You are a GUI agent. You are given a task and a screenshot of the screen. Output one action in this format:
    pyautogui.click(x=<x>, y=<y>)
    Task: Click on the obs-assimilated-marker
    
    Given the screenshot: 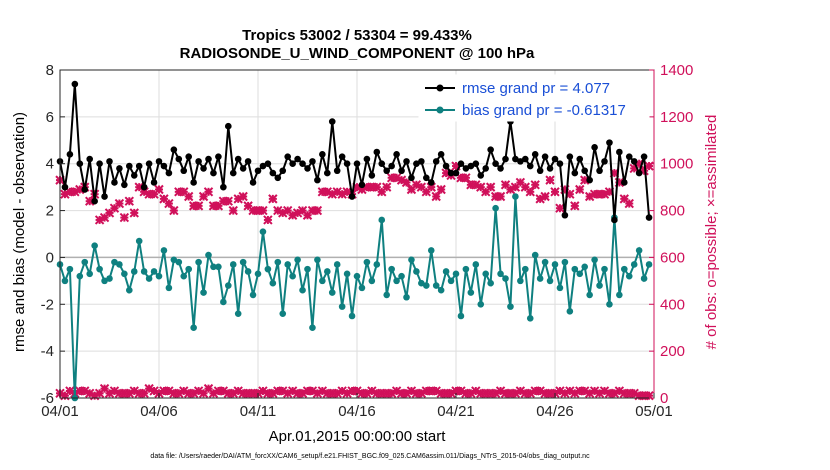 What is the action you would take?
    pyautogui.click(x=367, y=393)
    